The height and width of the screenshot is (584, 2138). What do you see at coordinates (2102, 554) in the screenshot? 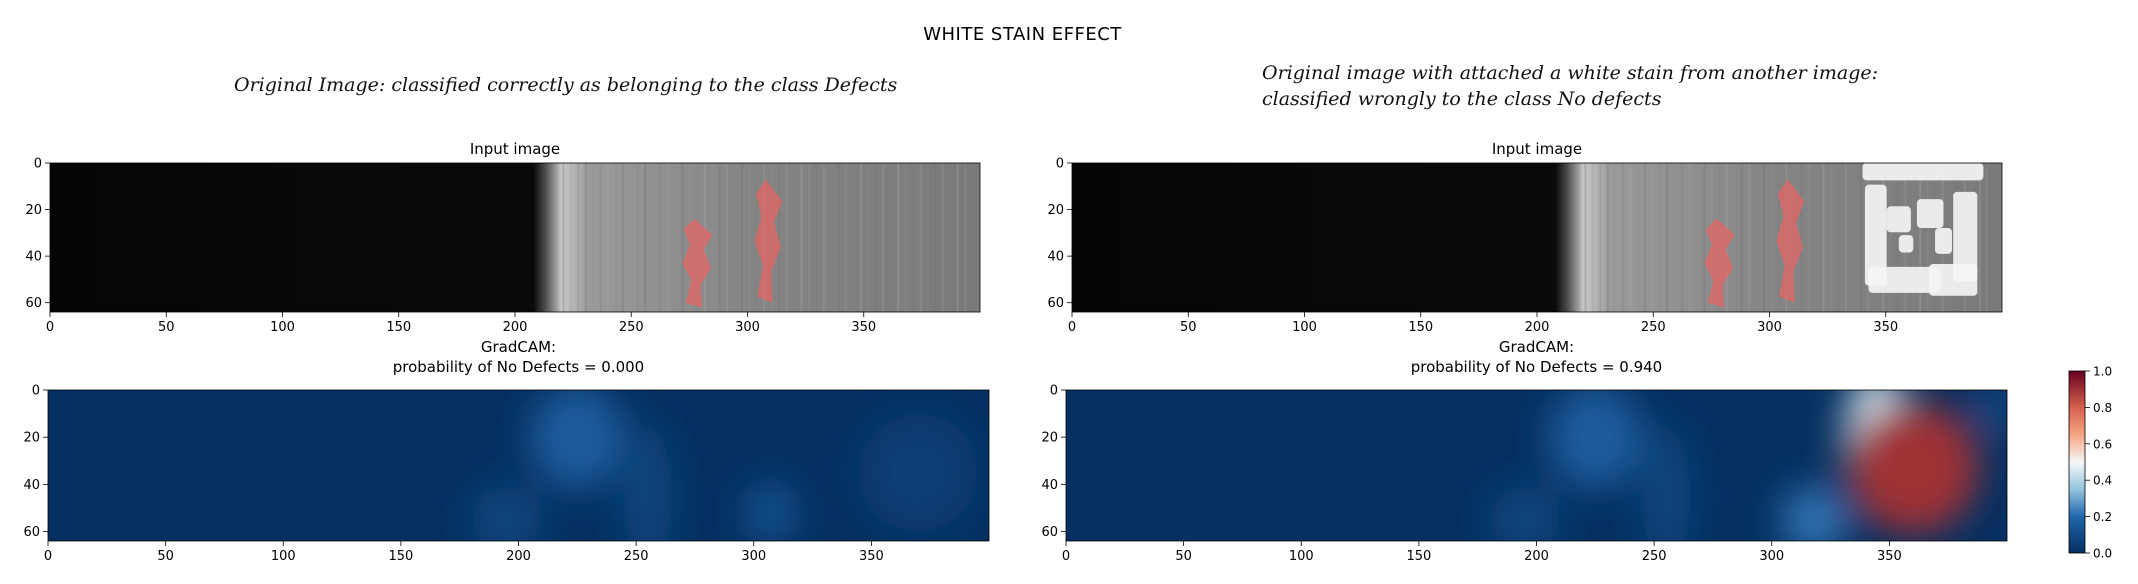
I see `colorbar-tick-label: 0.0` at bounding box center [2102, 554].